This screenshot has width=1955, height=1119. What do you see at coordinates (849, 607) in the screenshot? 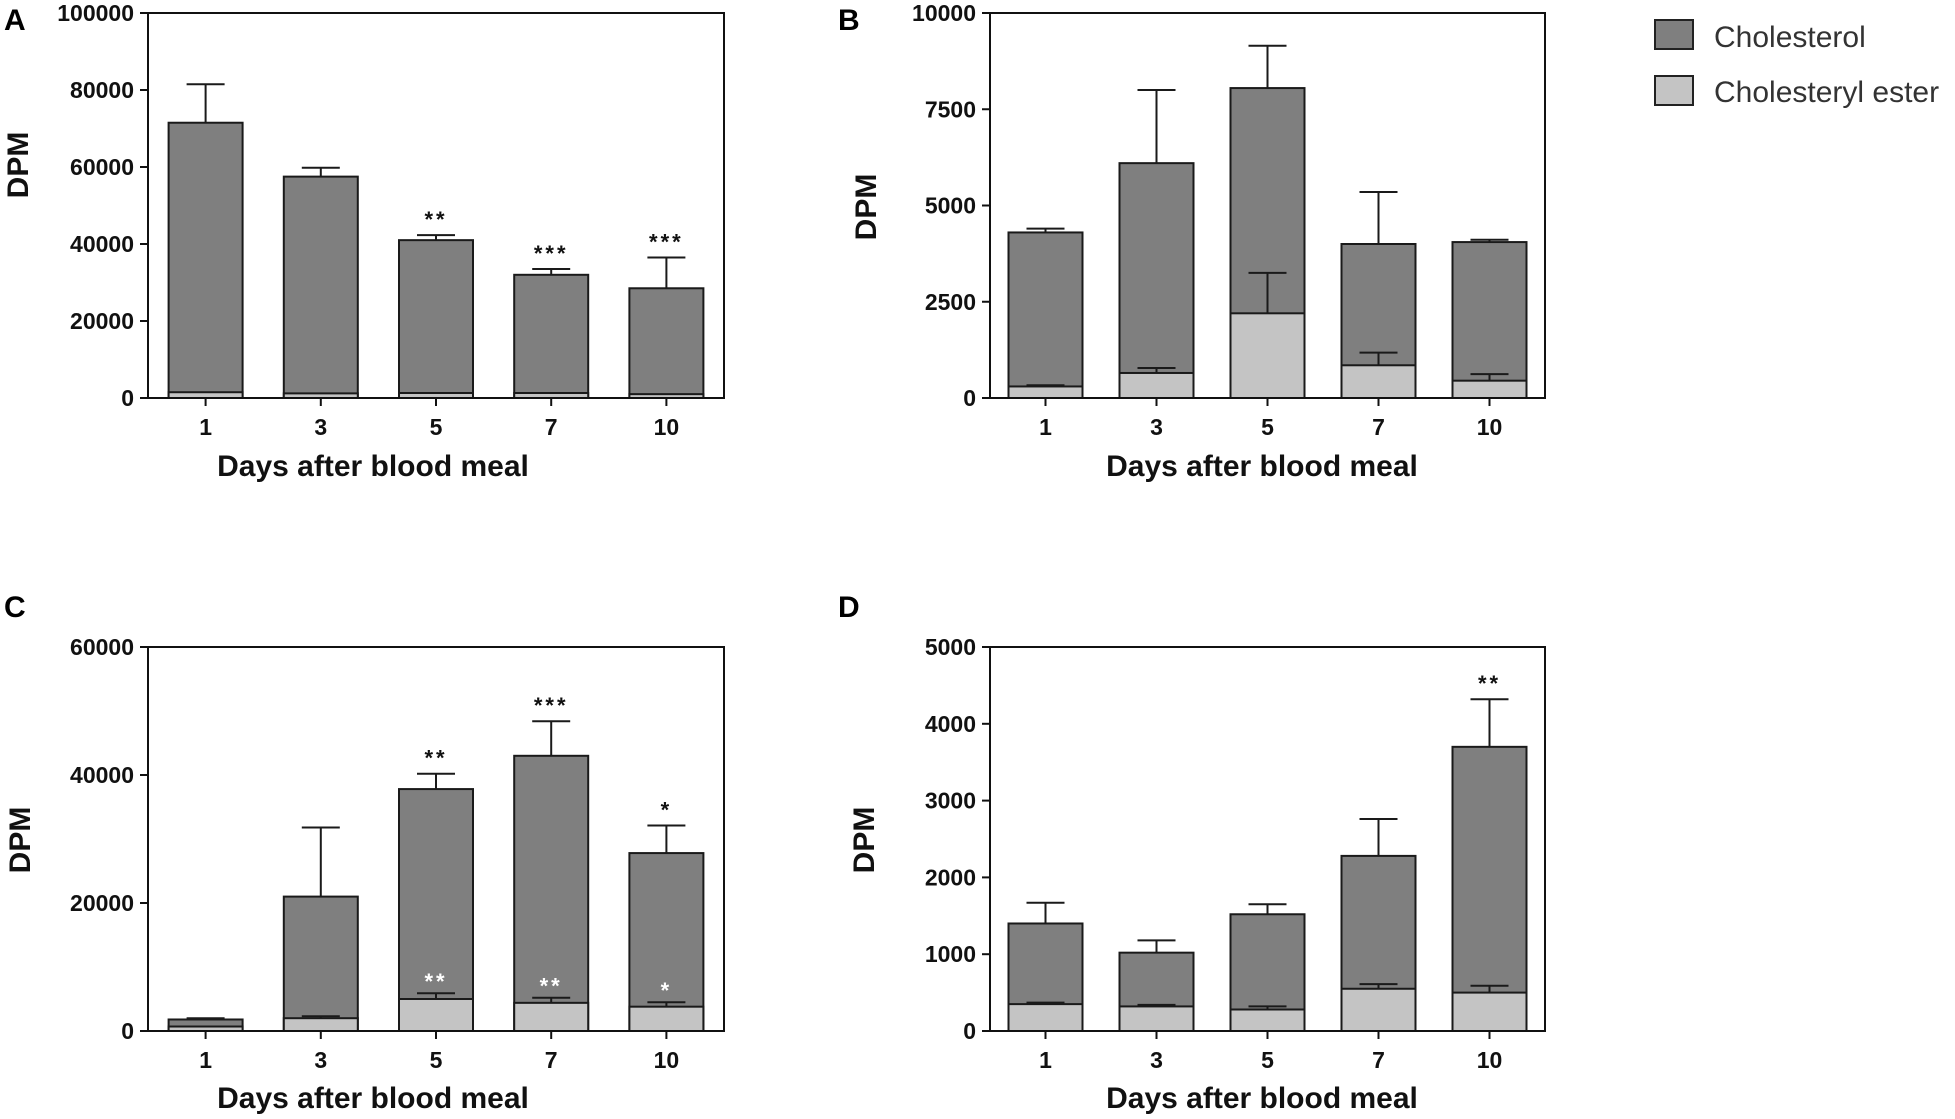
I see `panel-letter: D` at bounding box center [849, 607].